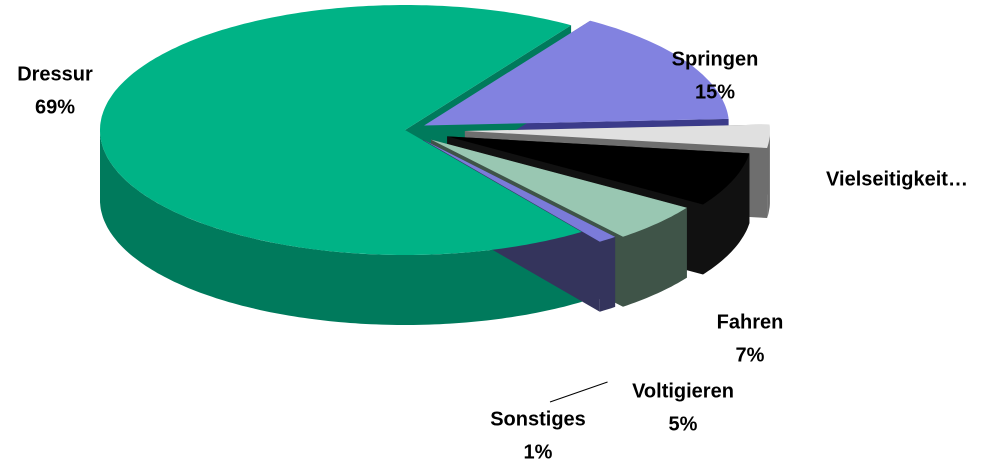 Image resolution: width=995 pixels, height=462 pixels. Describe the element at coordinates (55, 74) in the screenshot. I see `slice-label: Dressur` at that location.